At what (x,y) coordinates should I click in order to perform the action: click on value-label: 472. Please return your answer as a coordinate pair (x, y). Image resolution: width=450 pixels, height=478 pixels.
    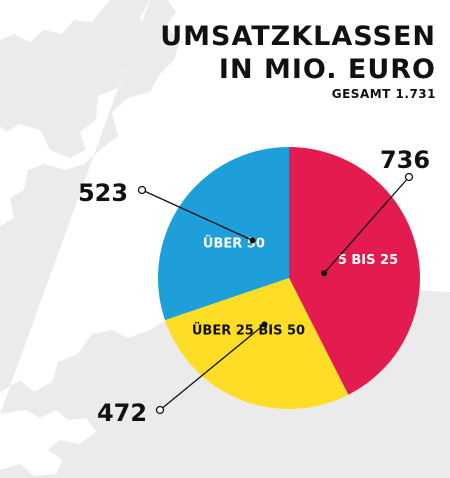
    Looking at the image, I should click on (122, 413).